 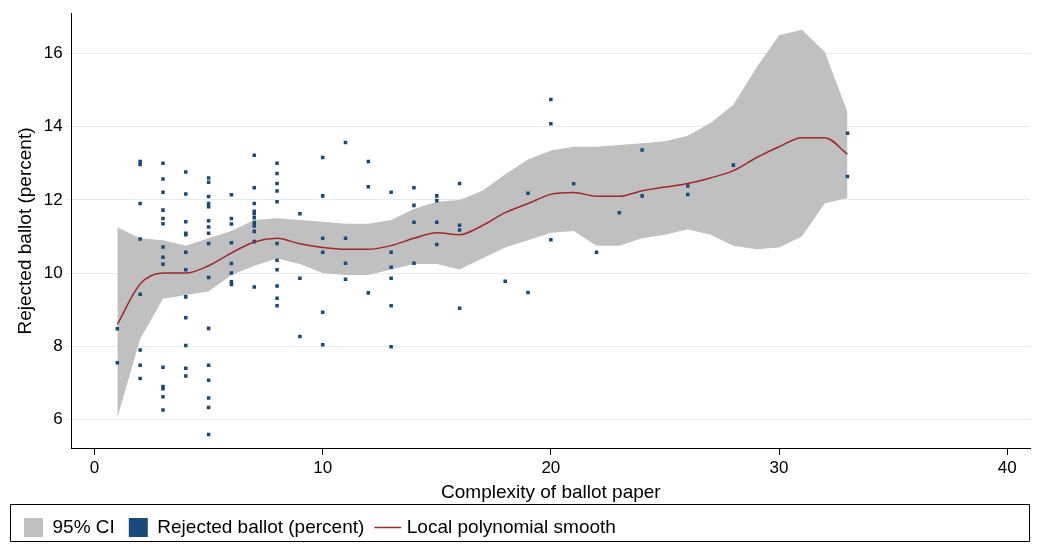 I want to click on legend-label: 95% CI, so click(x=83, y=526).